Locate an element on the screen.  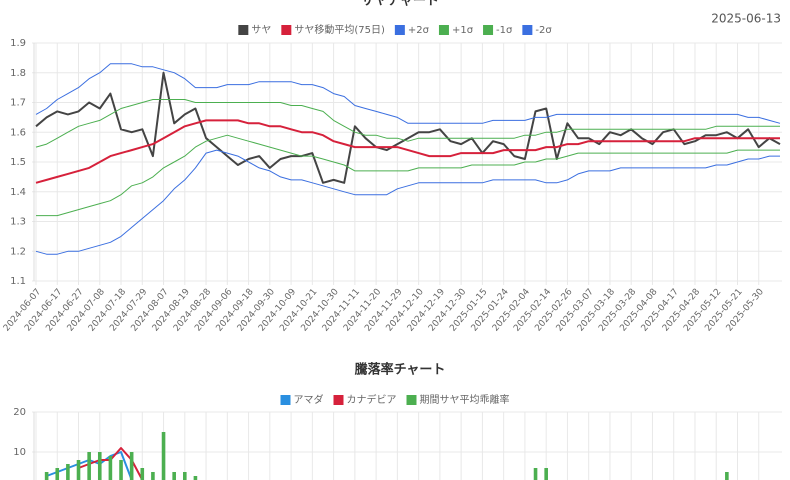
chart-title: サヤチャート is located at coordinates (400, 4).